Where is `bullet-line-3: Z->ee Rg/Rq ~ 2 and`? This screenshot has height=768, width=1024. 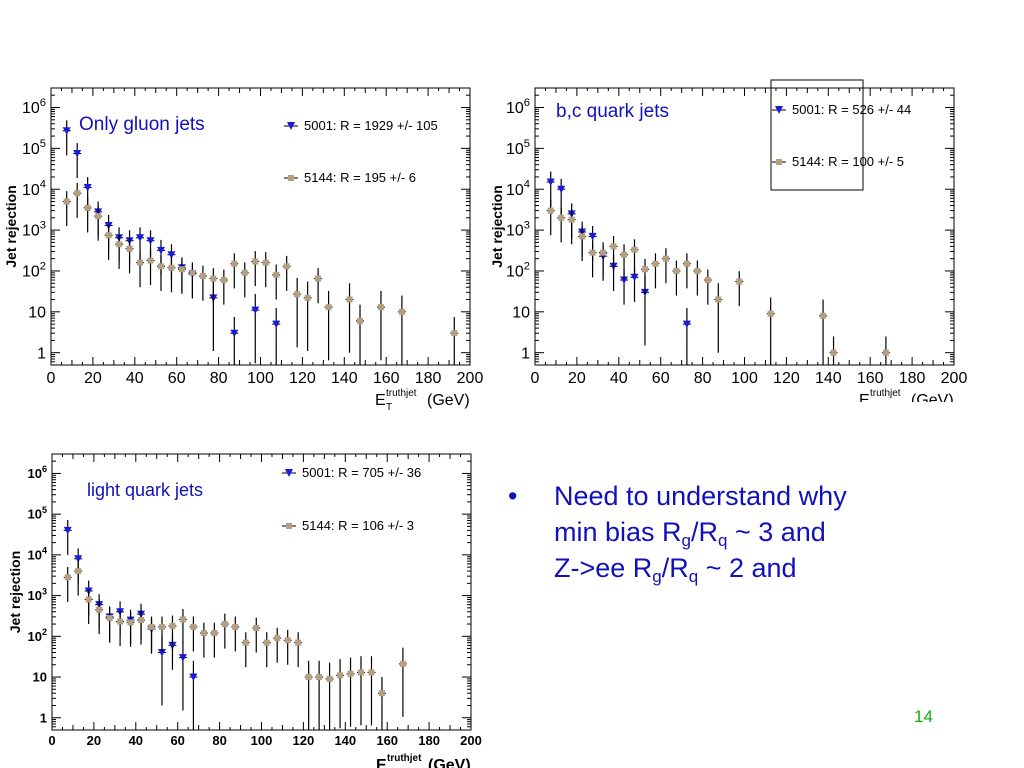 bullet-line-3: Z->ee Rg/Rq ~ 2 and is located at coordinates (700, 568).